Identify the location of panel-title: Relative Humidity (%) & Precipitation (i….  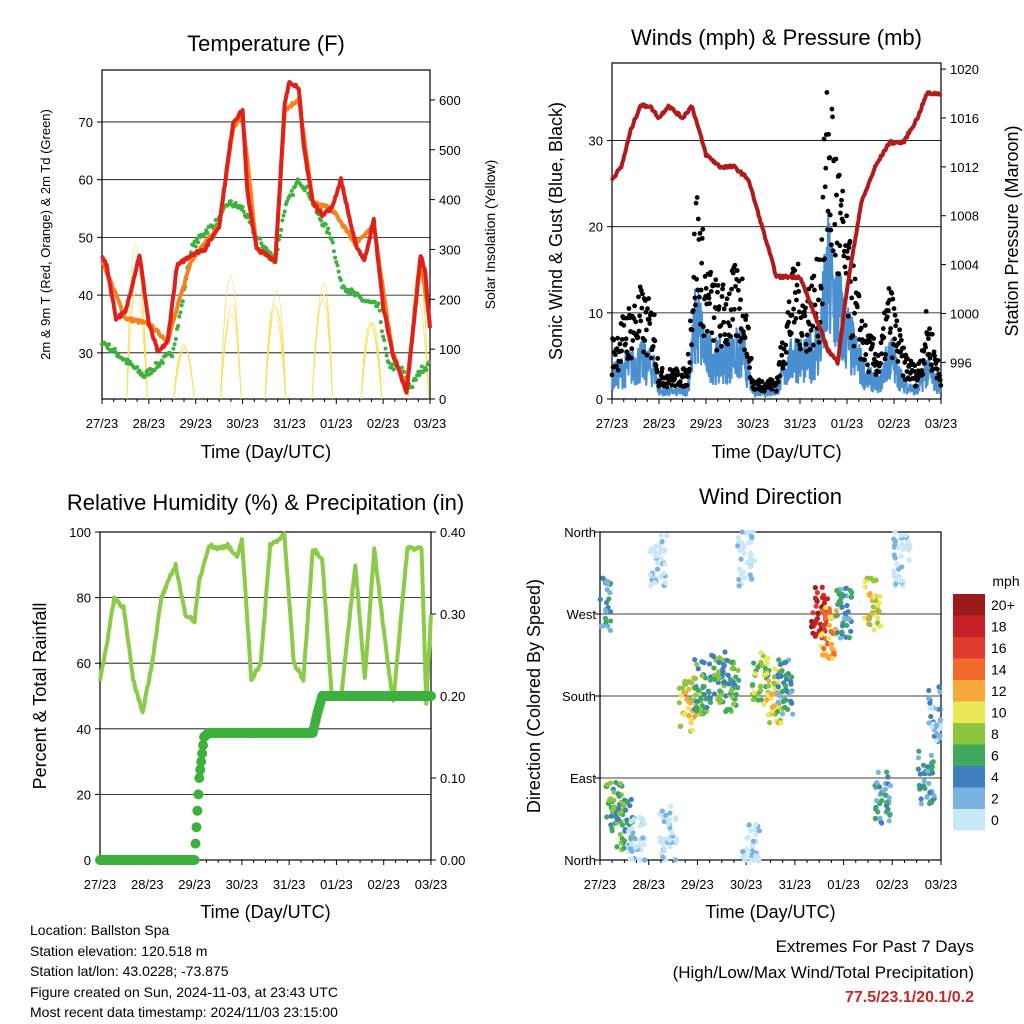
(265, 502).